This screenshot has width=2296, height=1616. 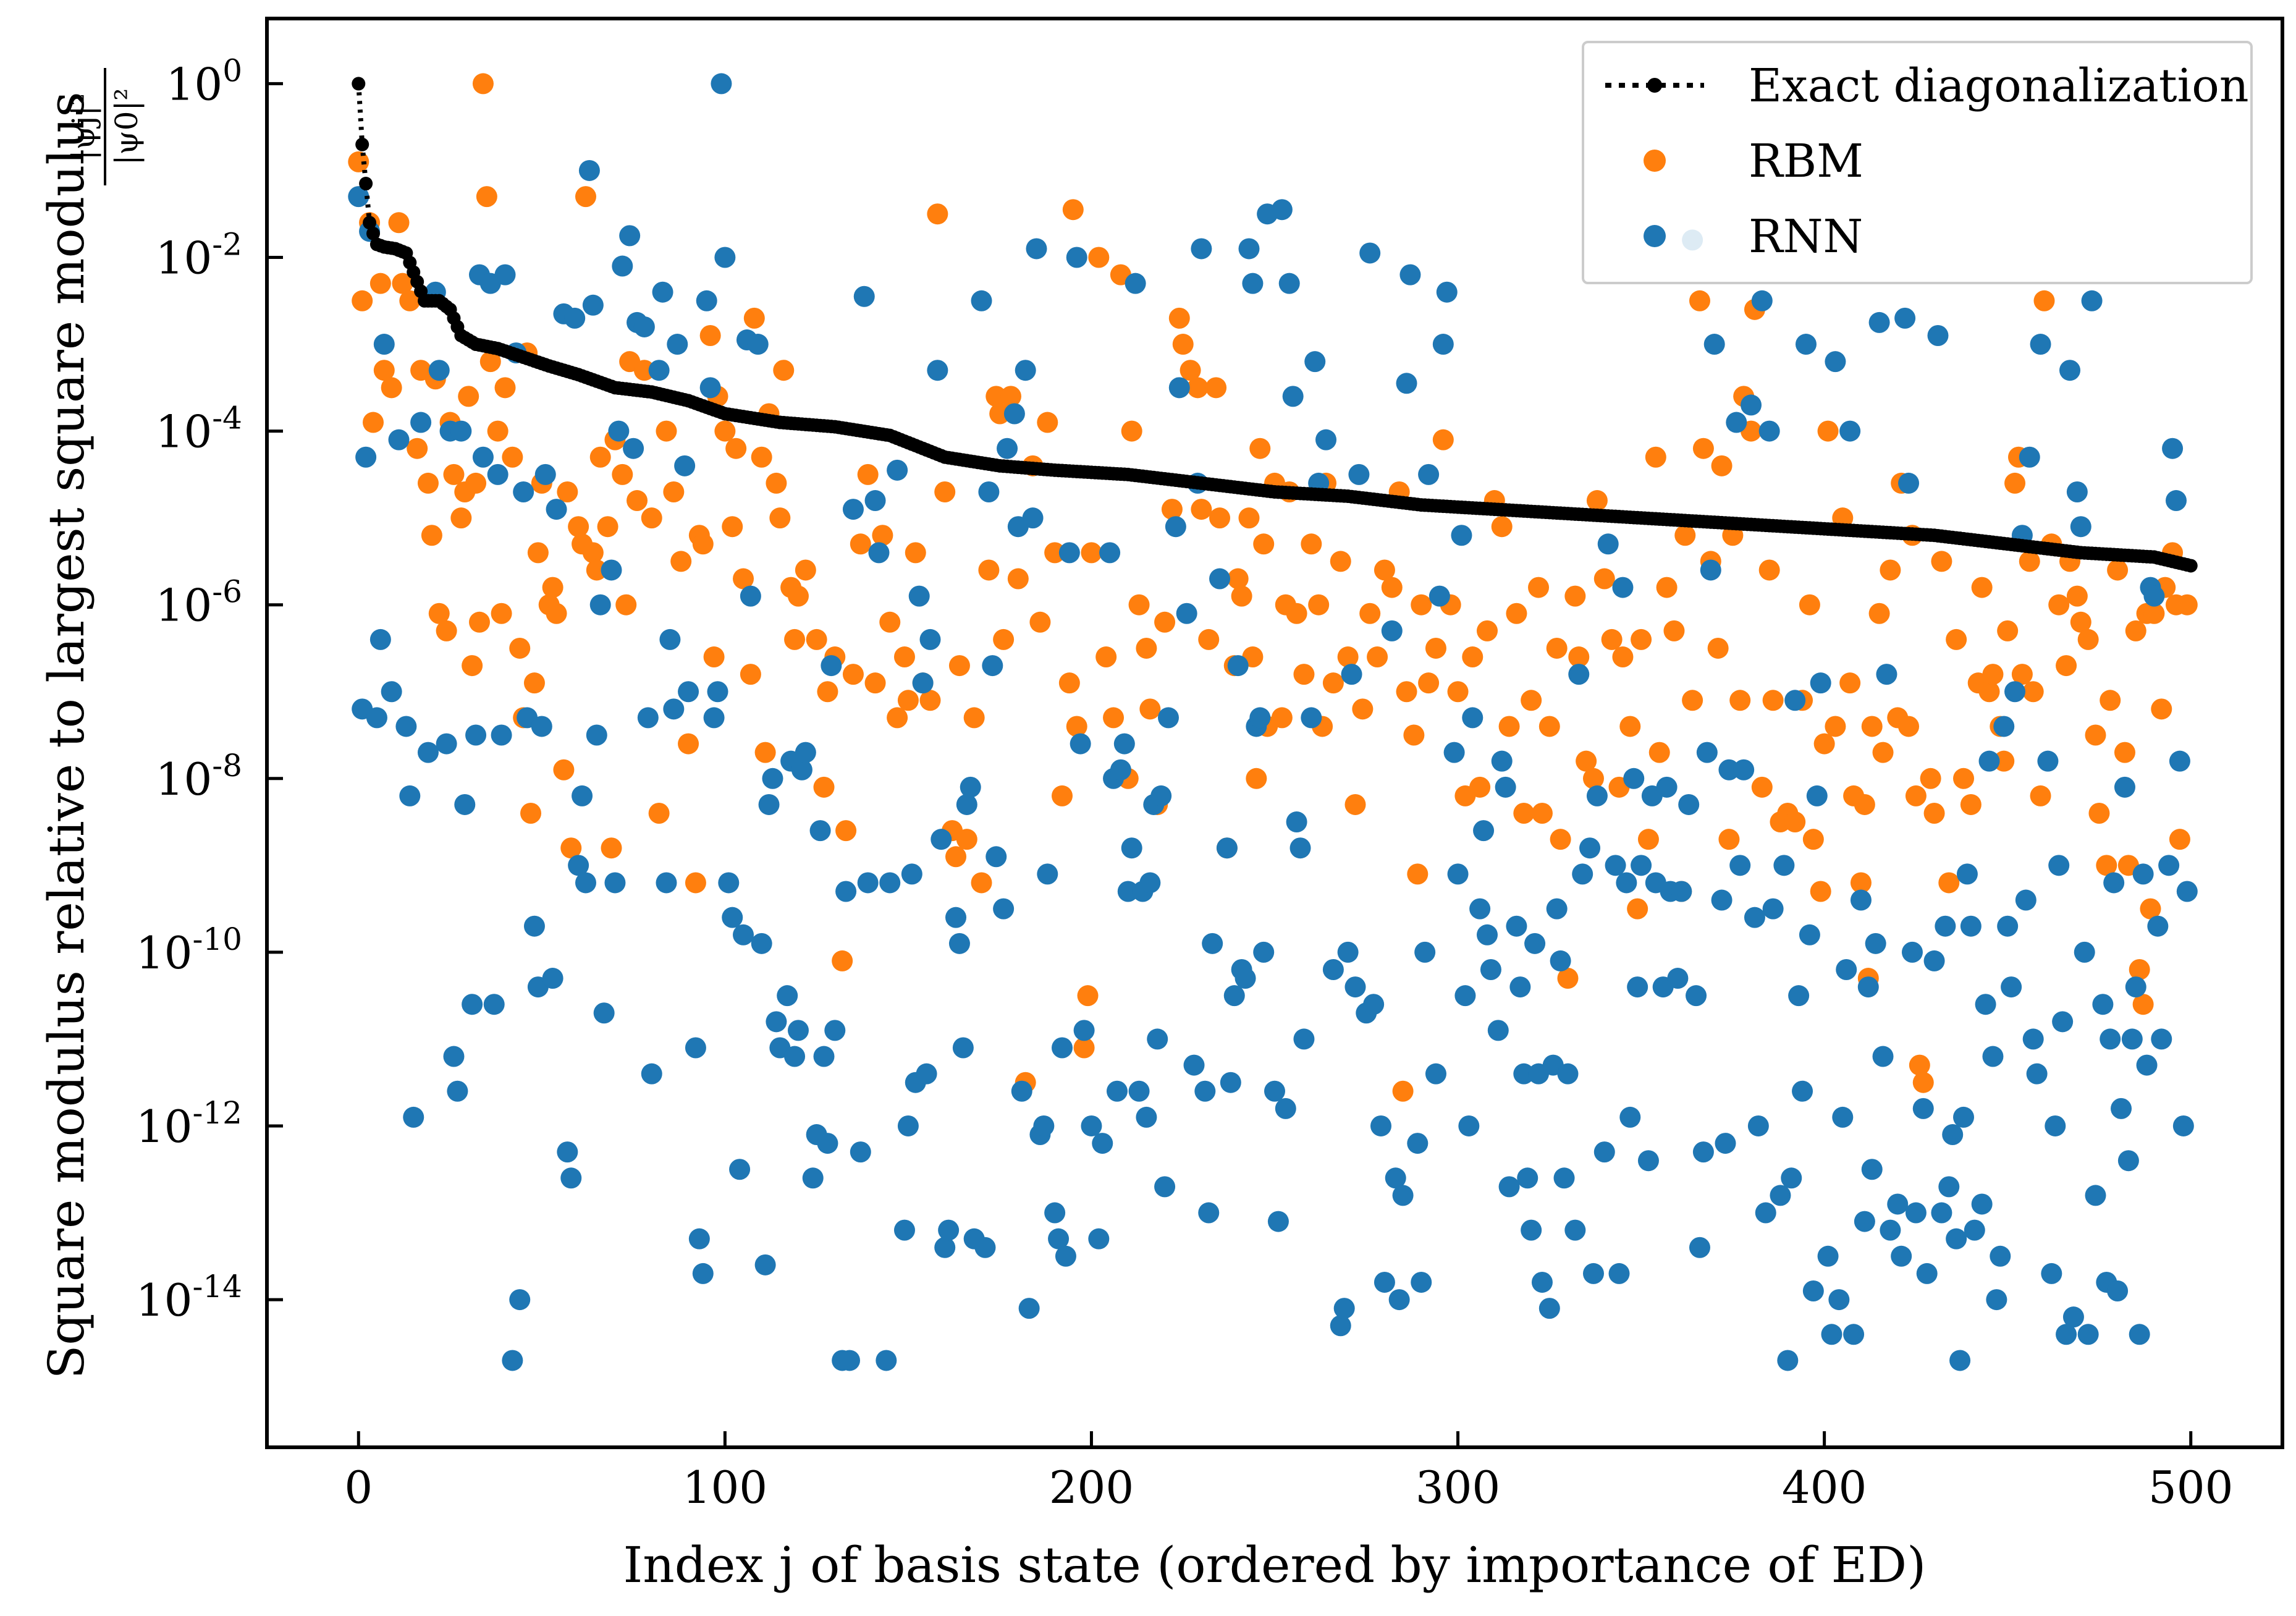 I want to click on x-tick-label: 100, so click(x=725, y=1487).